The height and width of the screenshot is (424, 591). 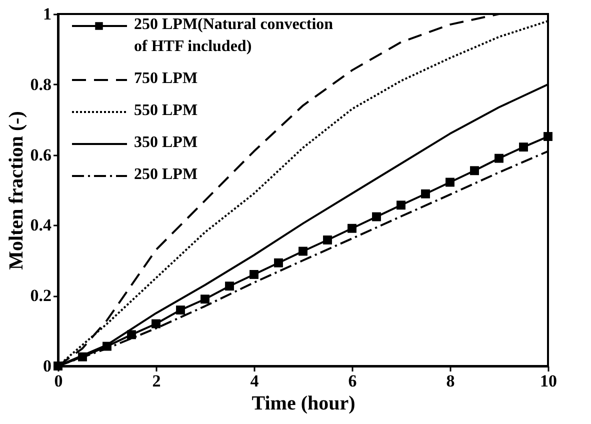 I want to click on x-tick-label: 6, so click(x=352, y=381).